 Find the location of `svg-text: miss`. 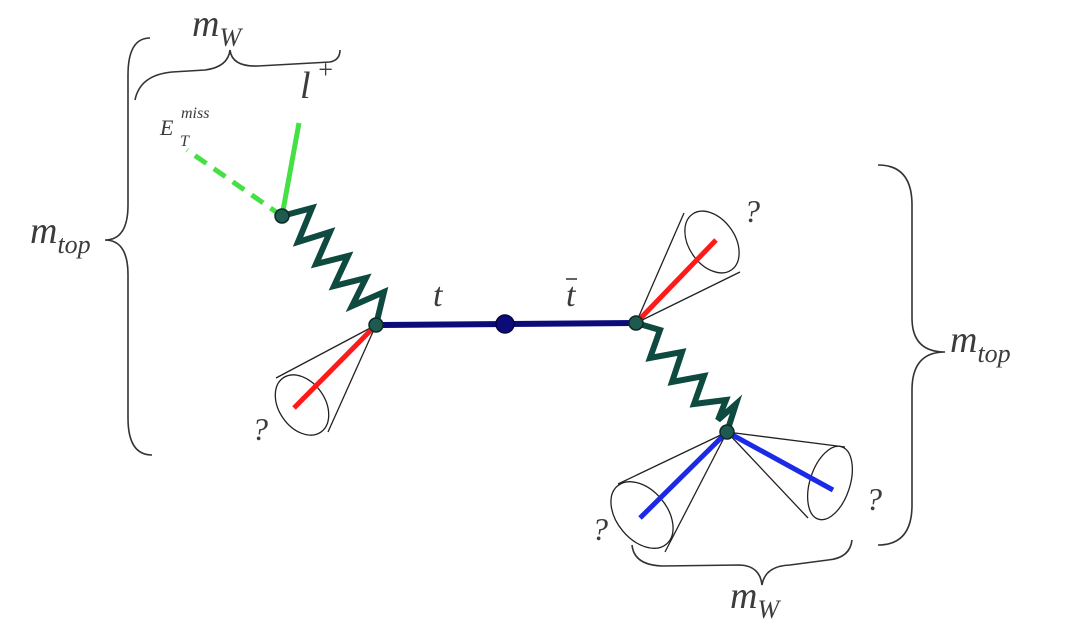

svg-text: miss is located at coordinates (195, 113).